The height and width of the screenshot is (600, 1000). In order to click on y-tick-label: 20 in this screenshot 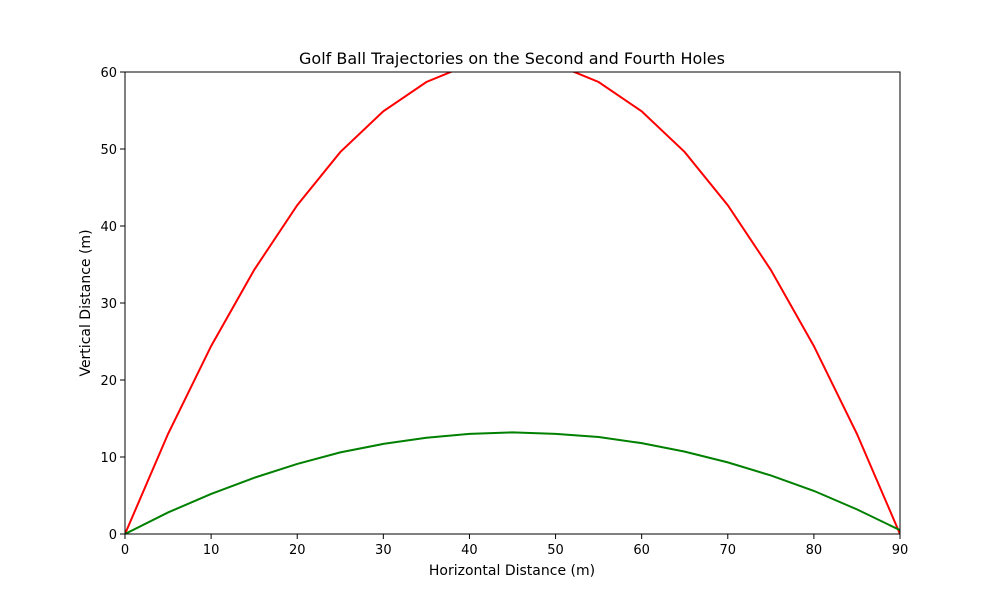, I will do `click(108, 381)`.